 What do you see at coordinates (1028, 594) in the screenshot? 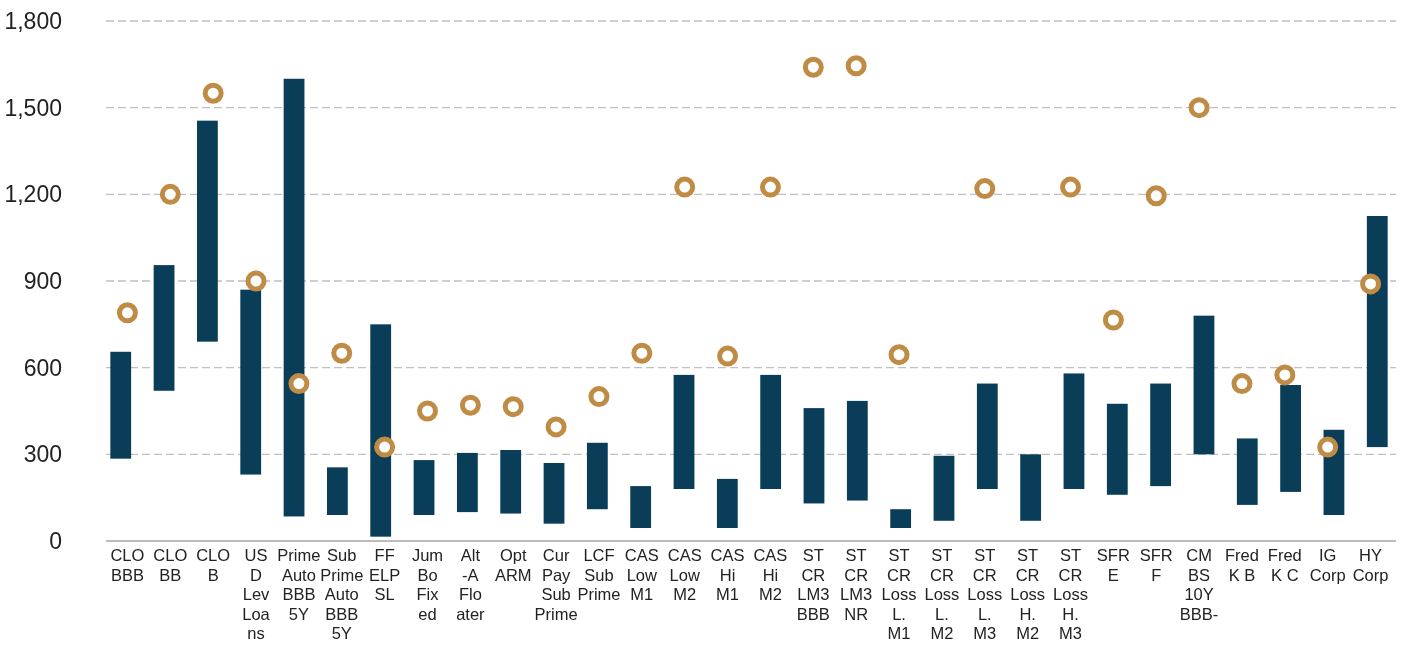
I see `x-tick-label: ST CR Loss H. M2` at bounding box center [1028, 594].